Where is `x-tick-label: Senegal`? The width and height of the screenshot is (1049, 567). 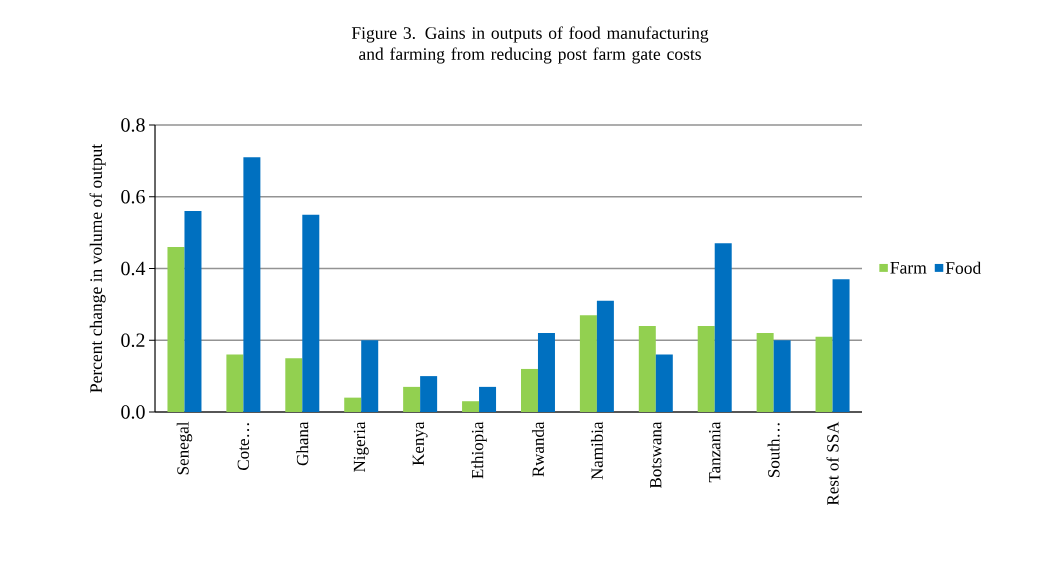 x-tick-label: Senegal is located at coordinates (184, 448).